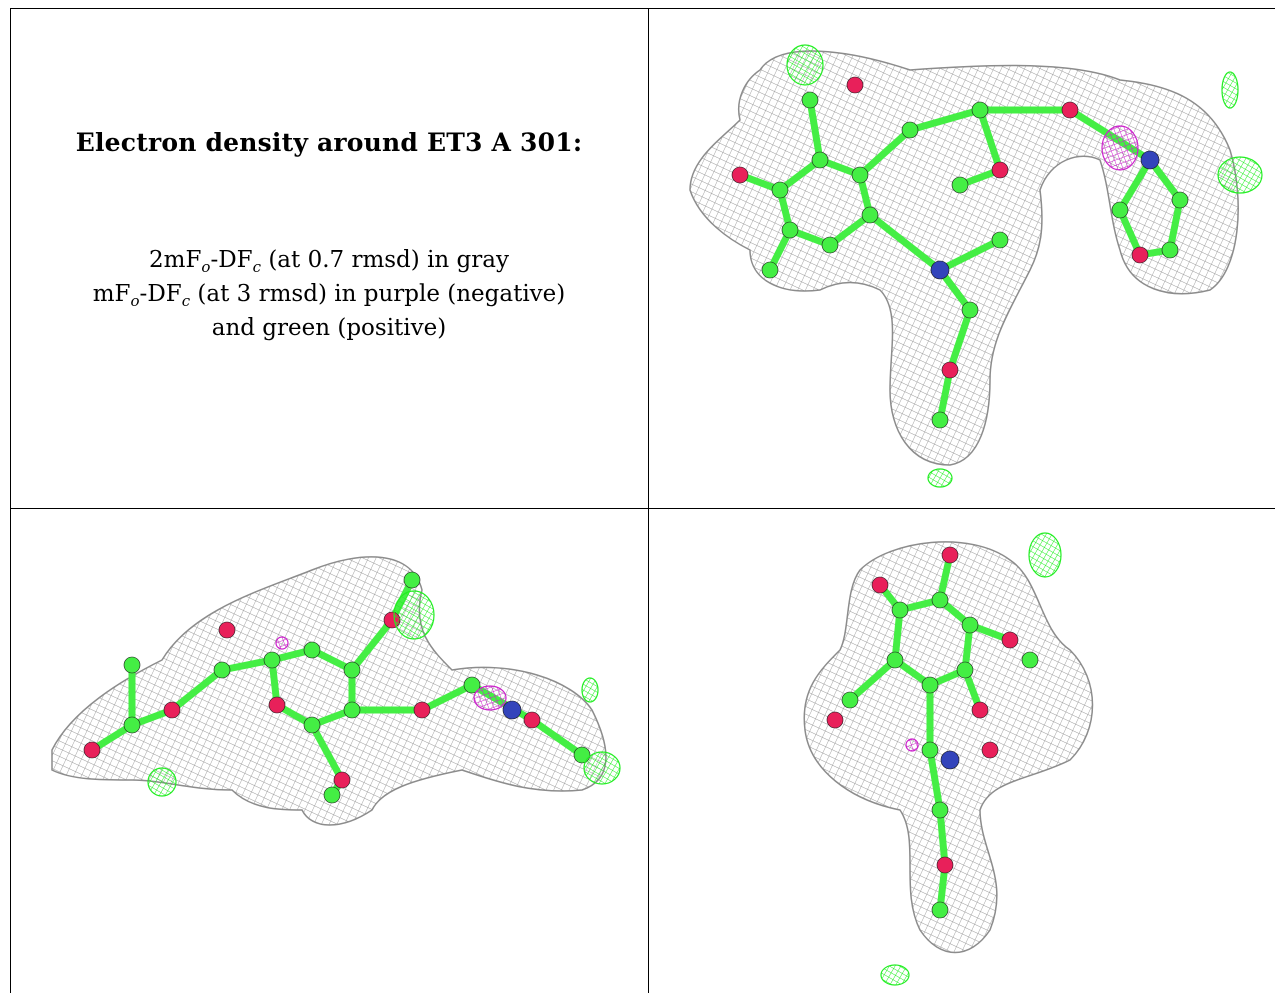 The width and height of the screenshot is (1275, 993). I want to click on table-border-left, so click(10, 500).